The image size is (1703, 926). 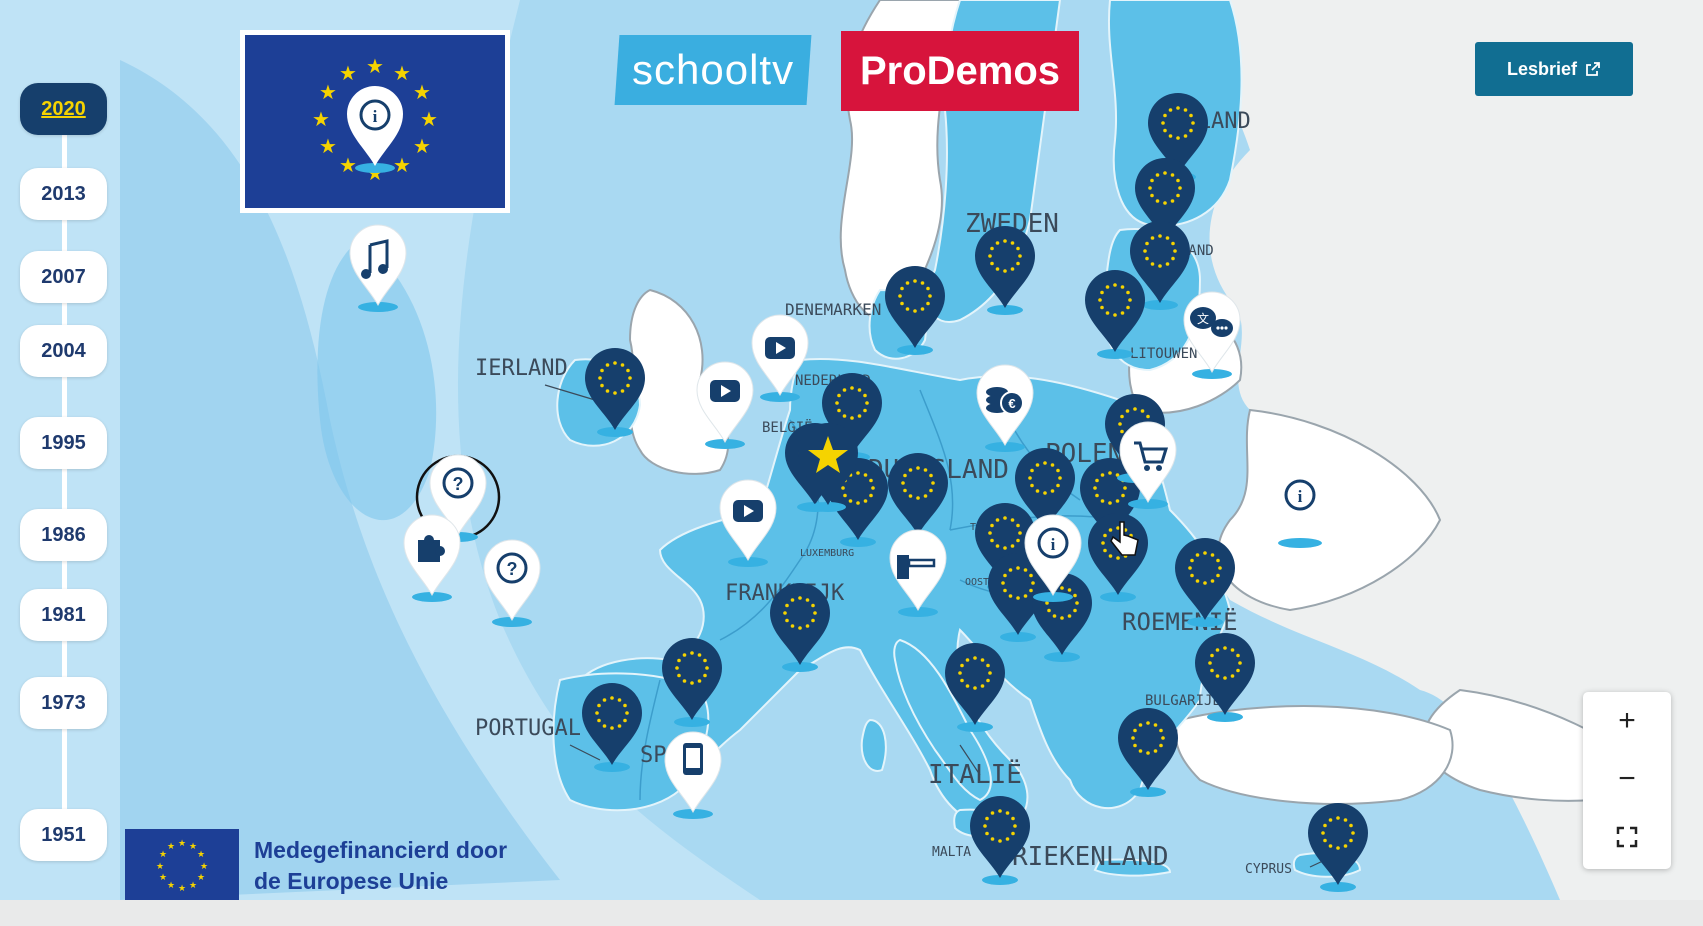 I want to click on barrier-icon, so click(x=918, y=573).